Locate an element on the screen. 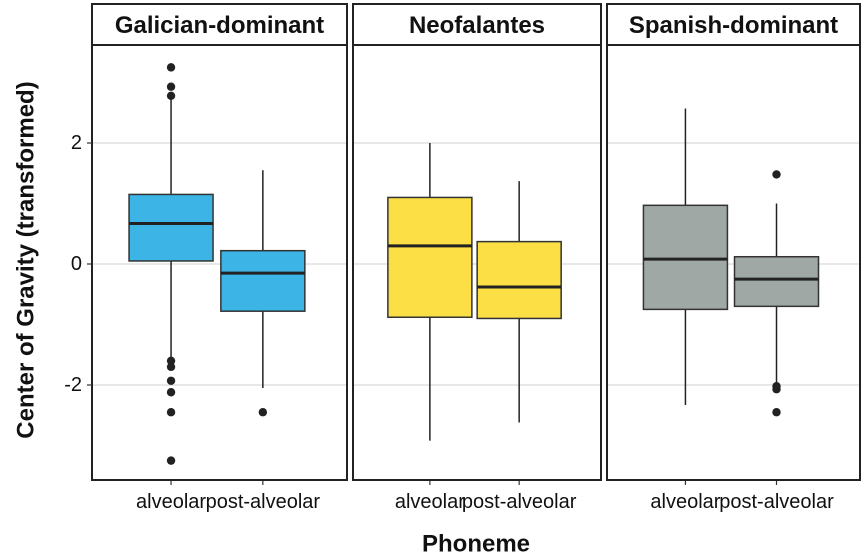  y-tick-label: 2 is located at coordinates (76, 143).